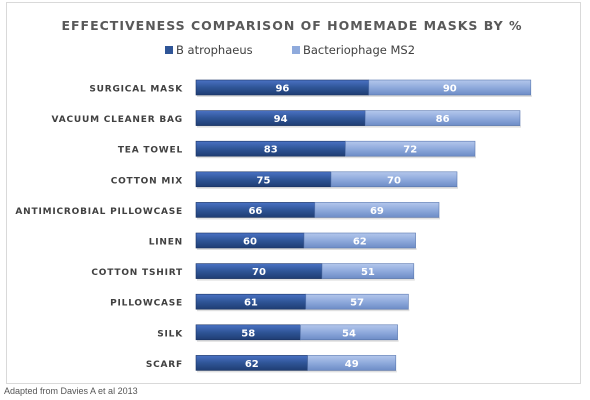 This screenshot has width=590, height=400. I want to click on data-label-bacteriophage-ms2-tea-towel: 72, so click(410, 150).